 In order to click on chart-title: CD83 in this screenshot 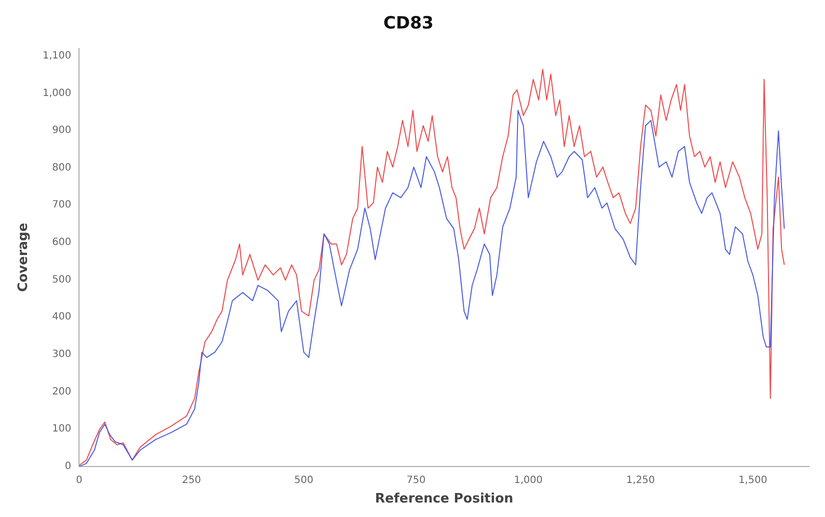, I will do `click(408, 24)`.